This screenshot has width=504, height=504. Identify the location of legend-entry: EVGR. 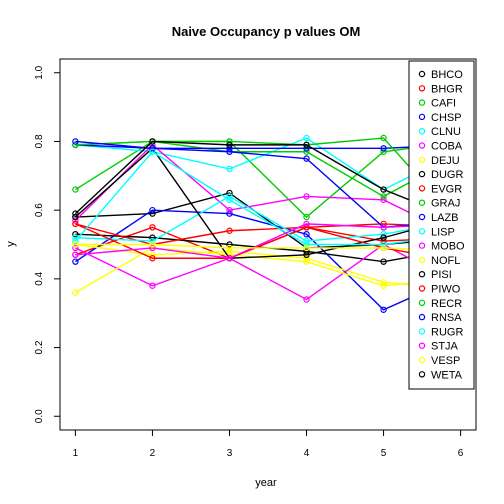
(440, 189).